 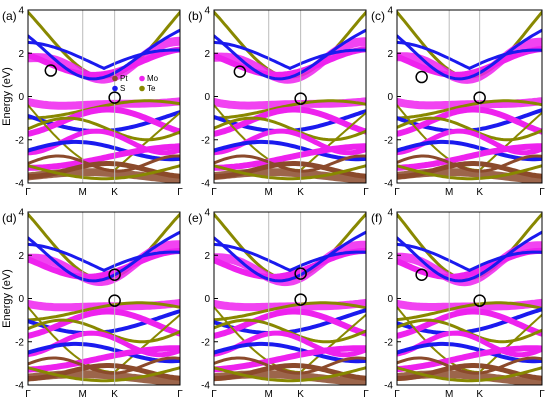 I want to click on legend-label-mo: Mo, so click(x=153, y=78).